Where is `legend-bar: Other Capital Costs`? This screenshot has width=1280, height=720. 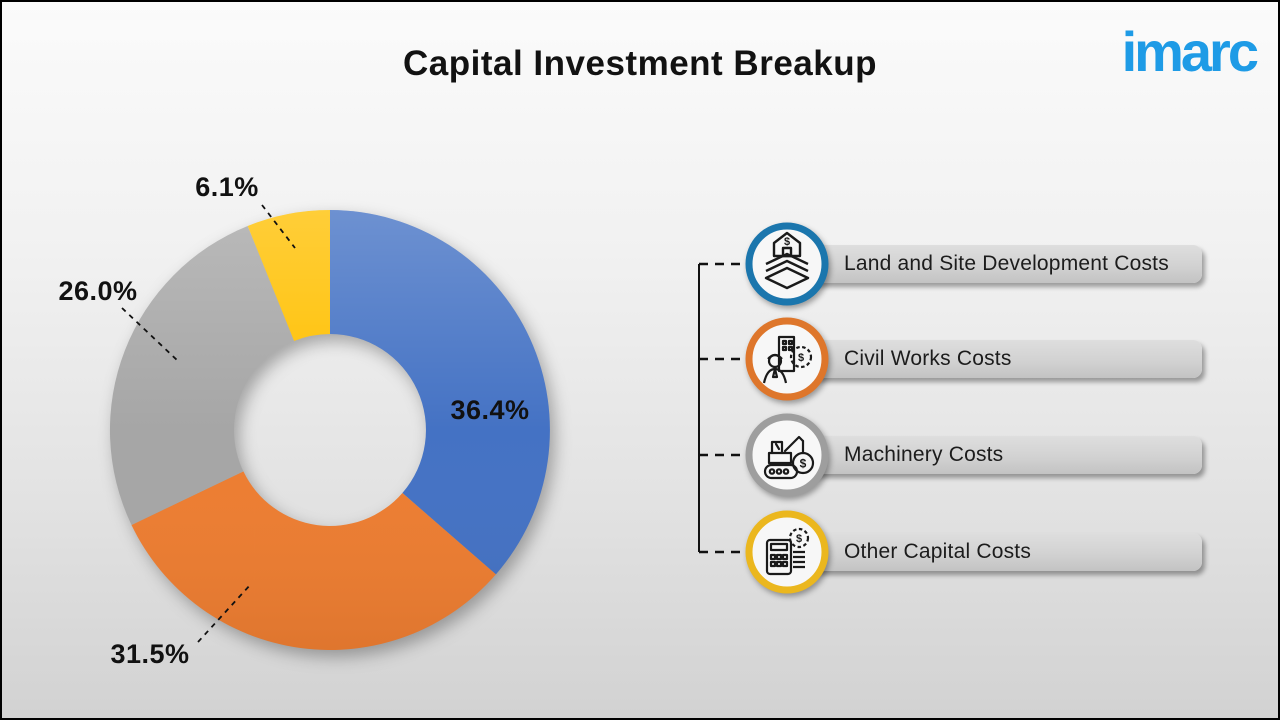 legend-bar: Other Capital Costs is located at coordinates (1002, 552).